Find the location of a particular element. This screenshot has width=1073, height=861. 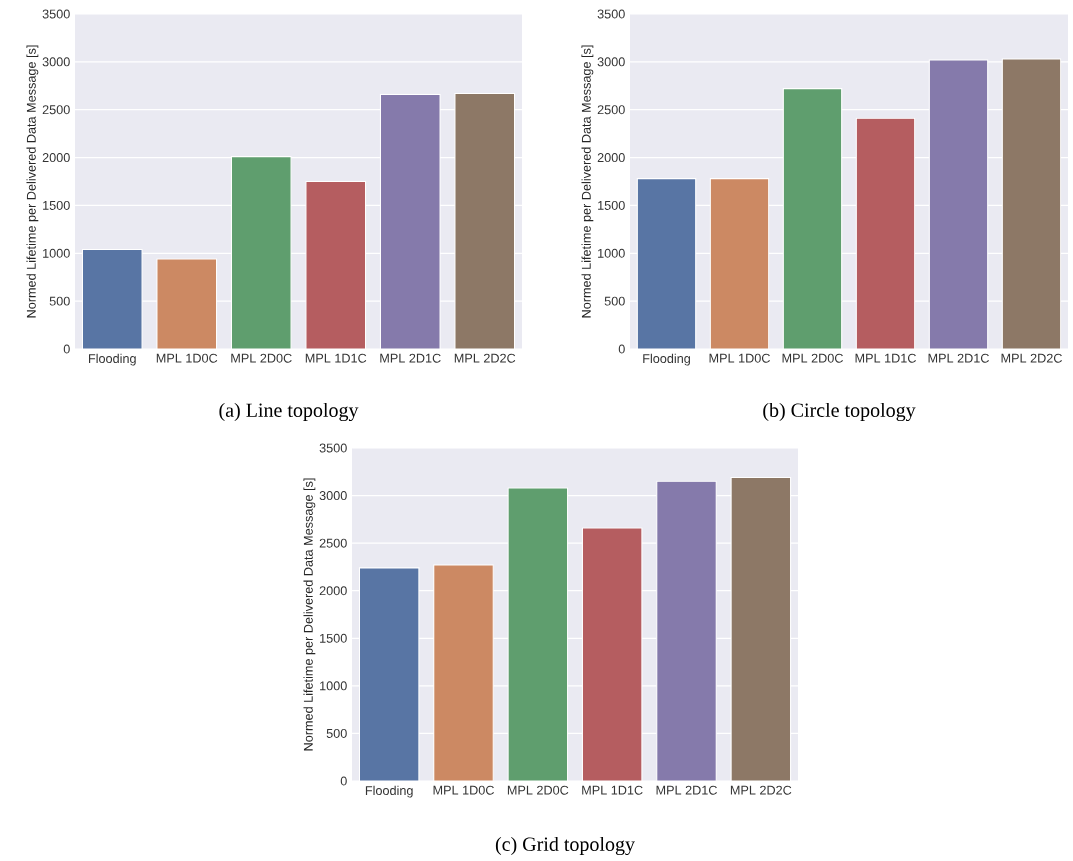

text: (c) Grid topology is located at coordinates (565, 846).